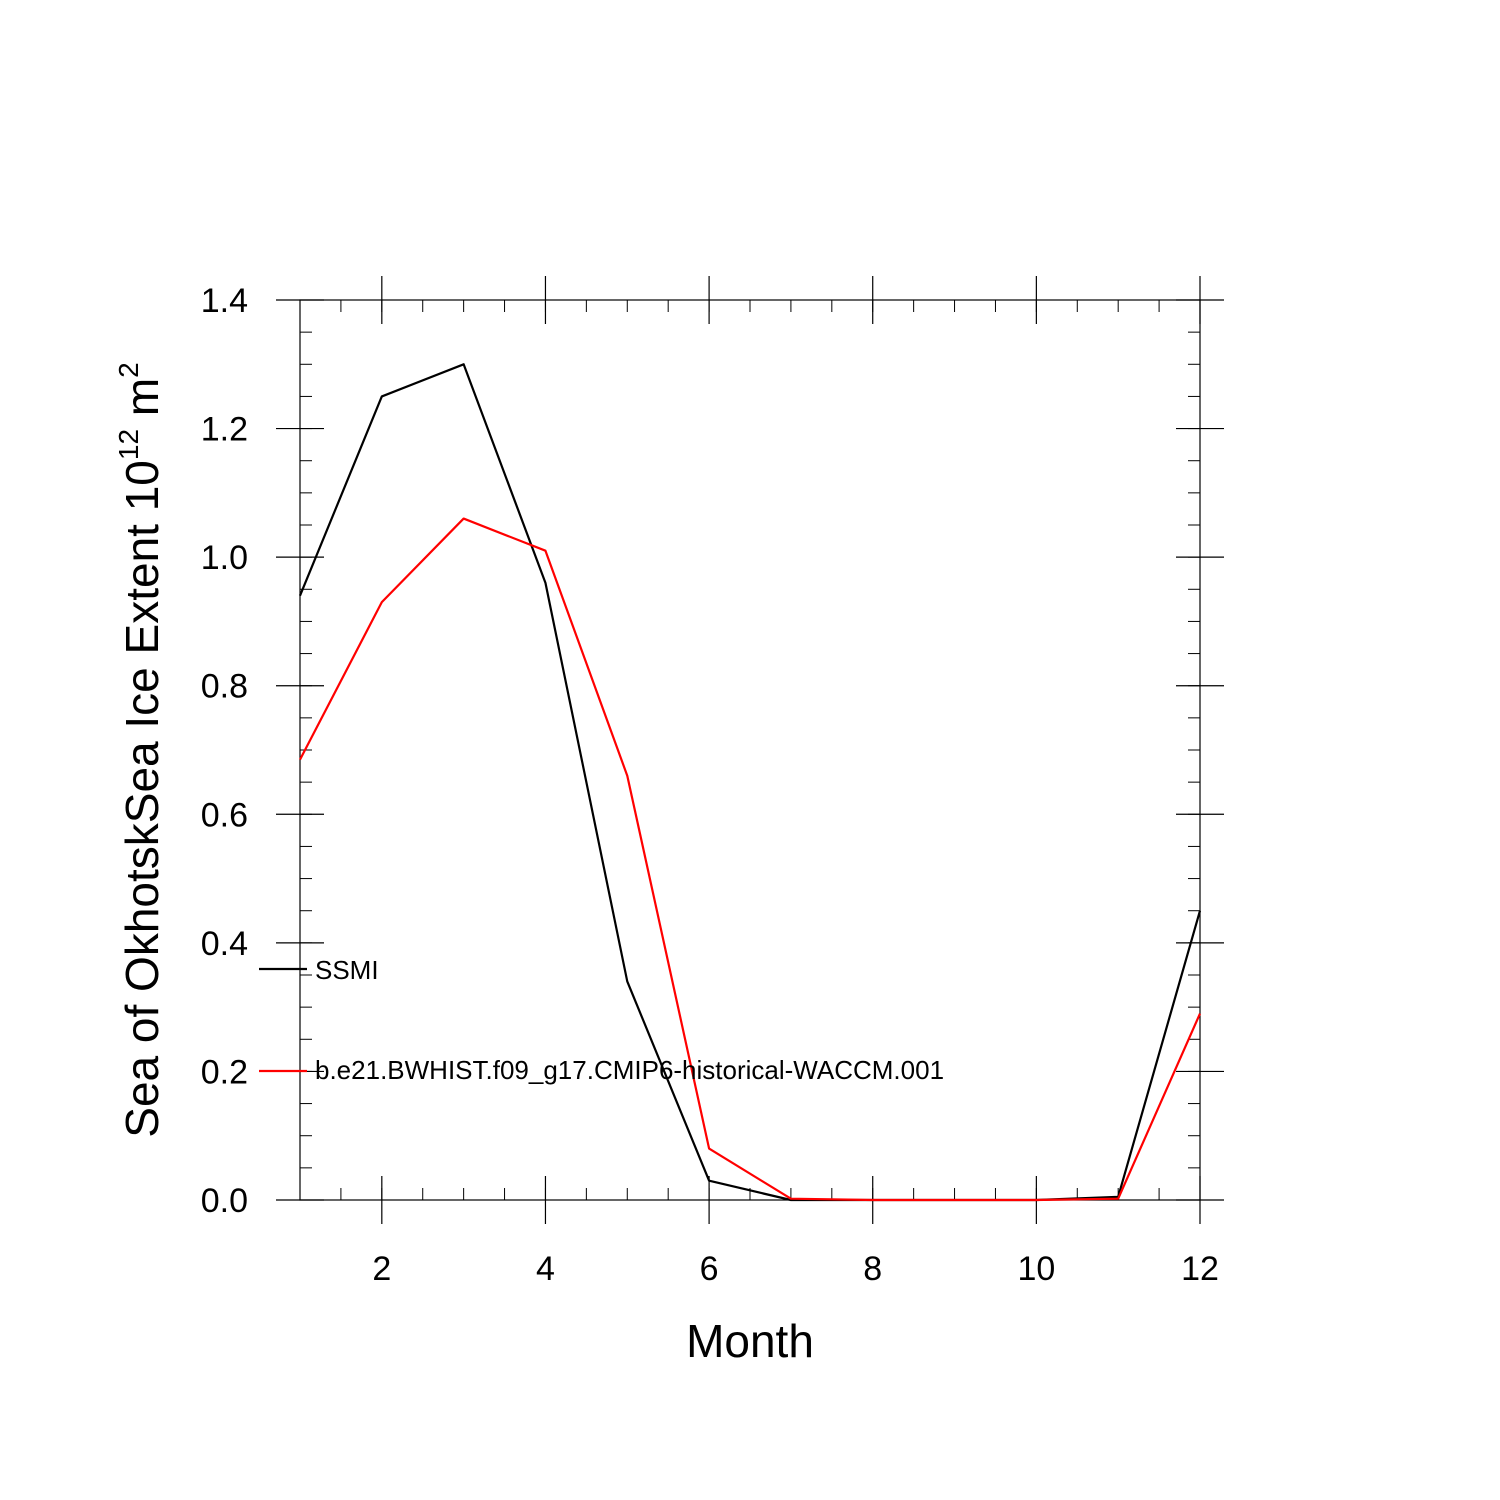 The height and width of the screenshot is (1500, 1500). I want to click on y-axis-title-exponent: 12, so click(128, 444).